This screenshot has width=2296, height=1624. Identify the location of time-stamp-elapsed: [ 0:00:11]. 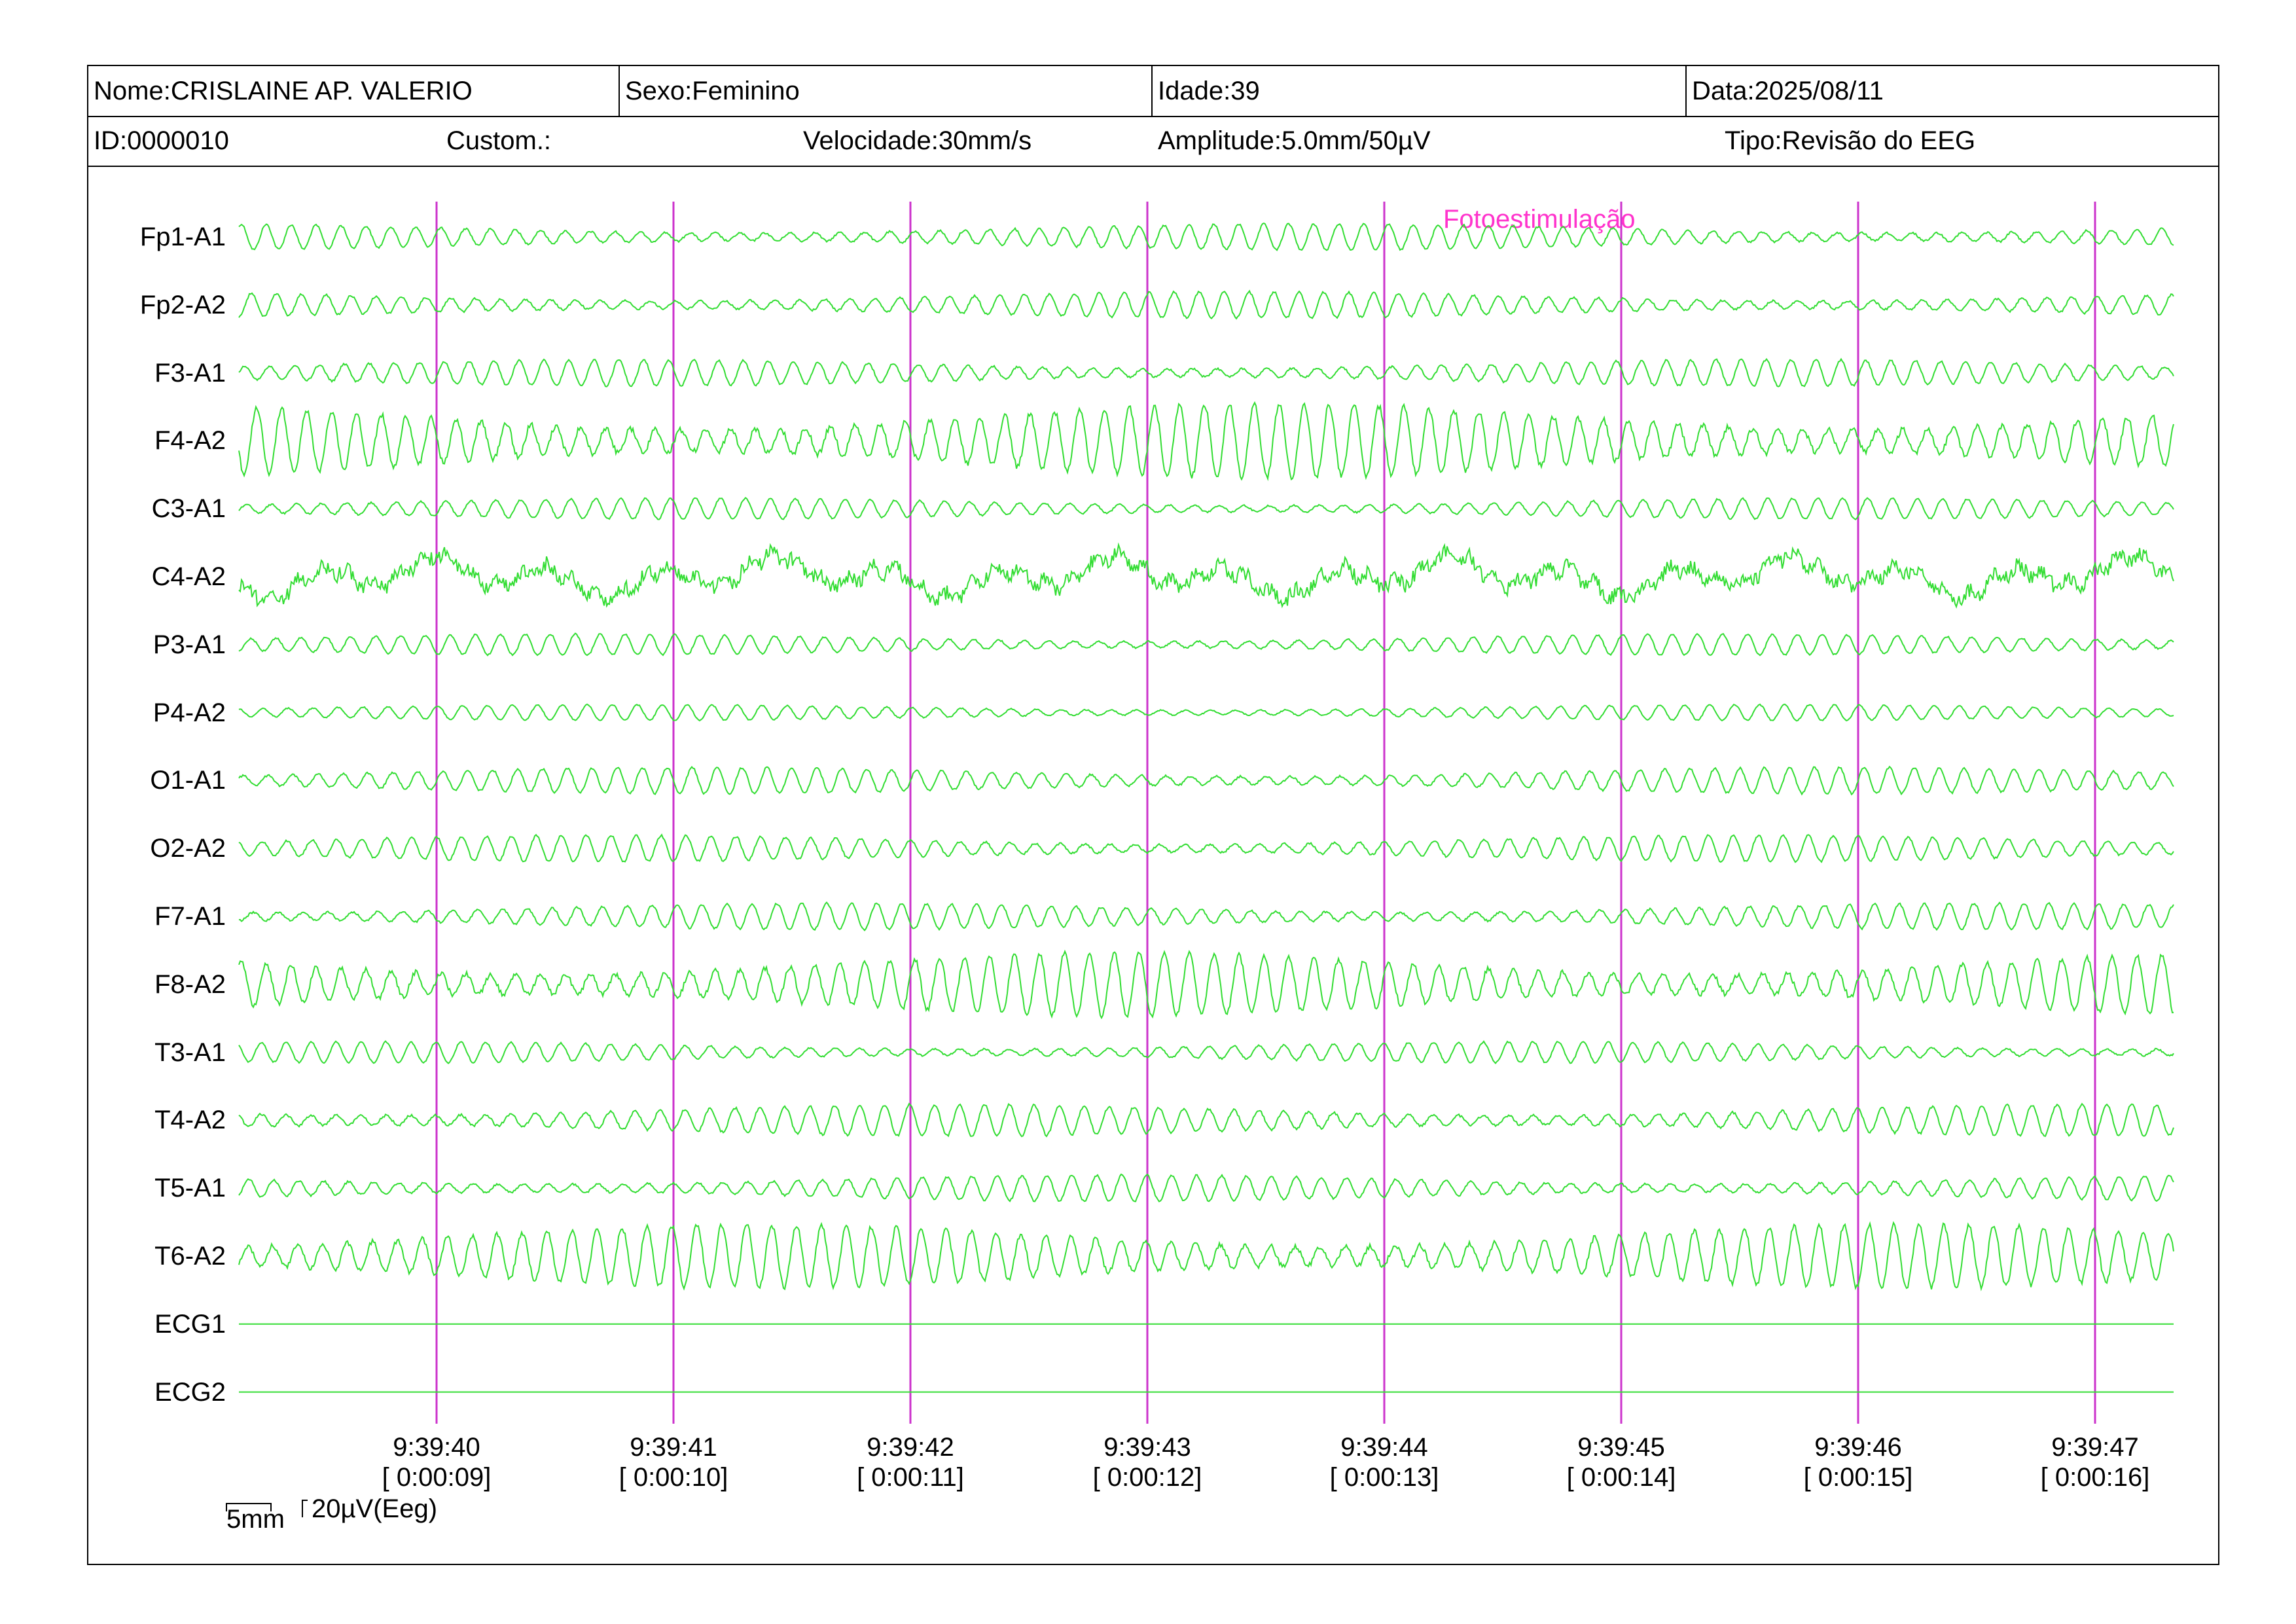
(910, 1477).